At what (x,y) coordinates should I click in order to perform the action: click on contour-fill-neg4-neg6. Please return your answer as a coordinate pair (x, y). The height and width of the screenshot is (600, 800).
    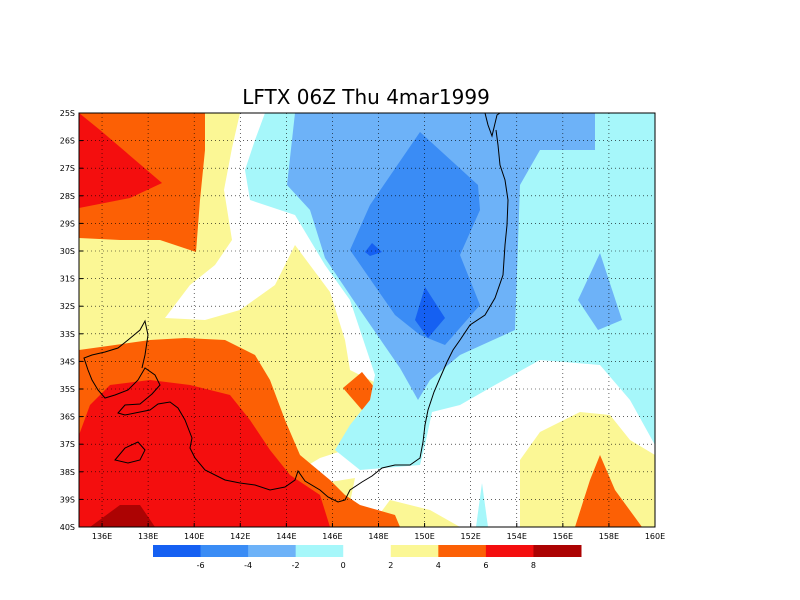
    Looking at the image, I should click on (415, 238).